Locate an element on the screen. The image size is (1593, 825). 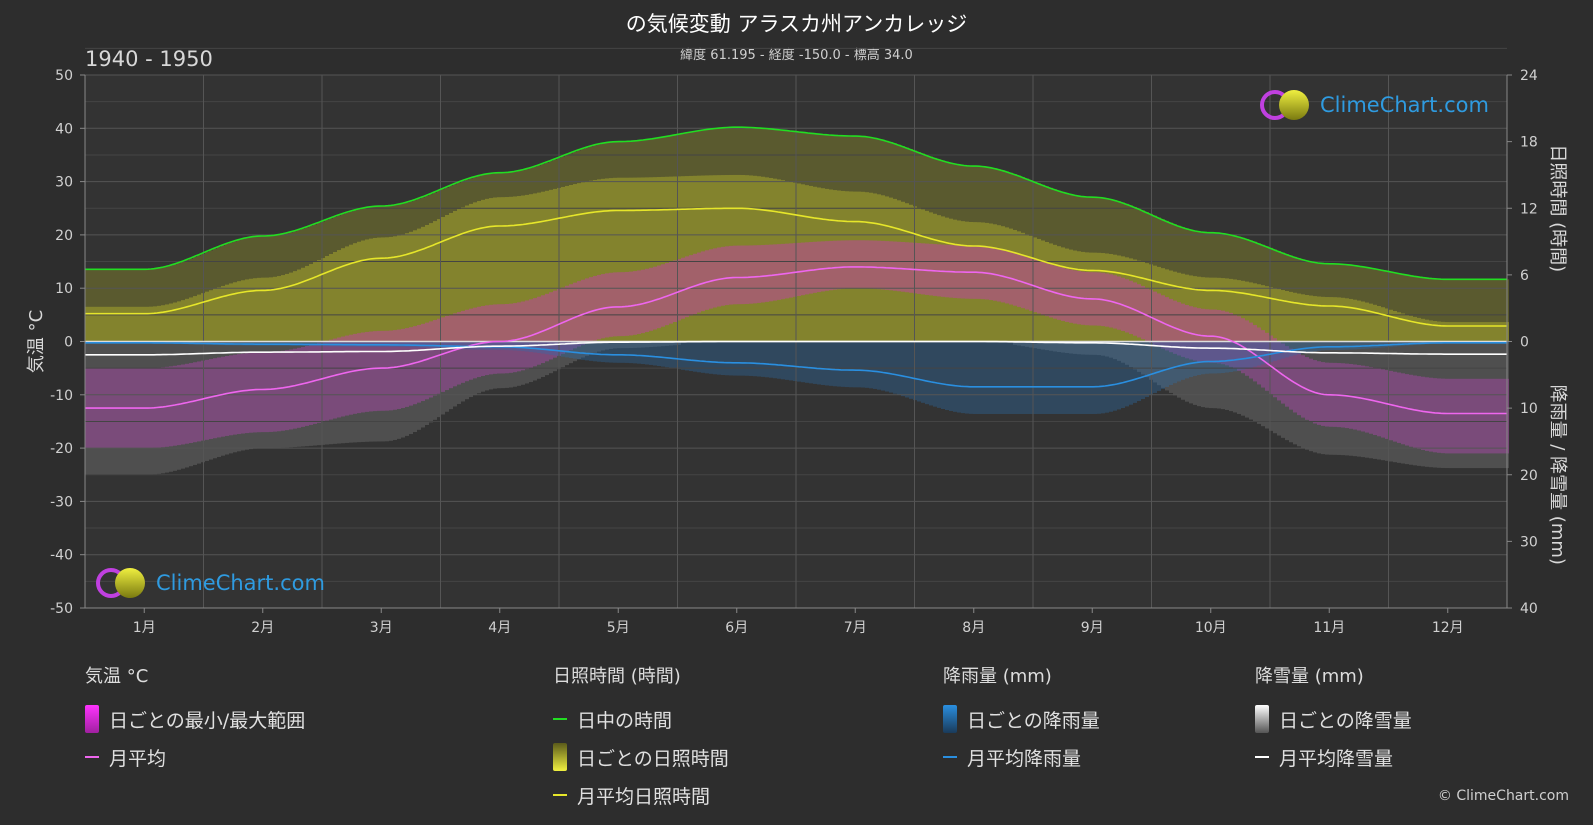
legend-item: 日ごとの降雪量 is located at coordinates (1333, 719).